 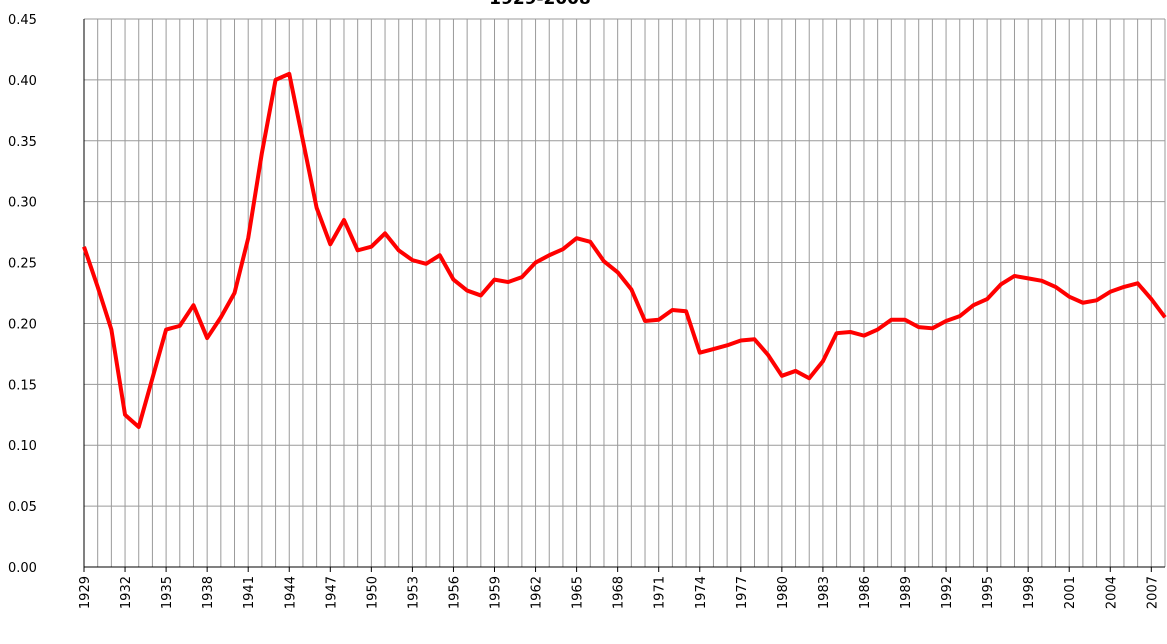 I want to click on x-tick-label: 1950, so click(x=372, y=592).